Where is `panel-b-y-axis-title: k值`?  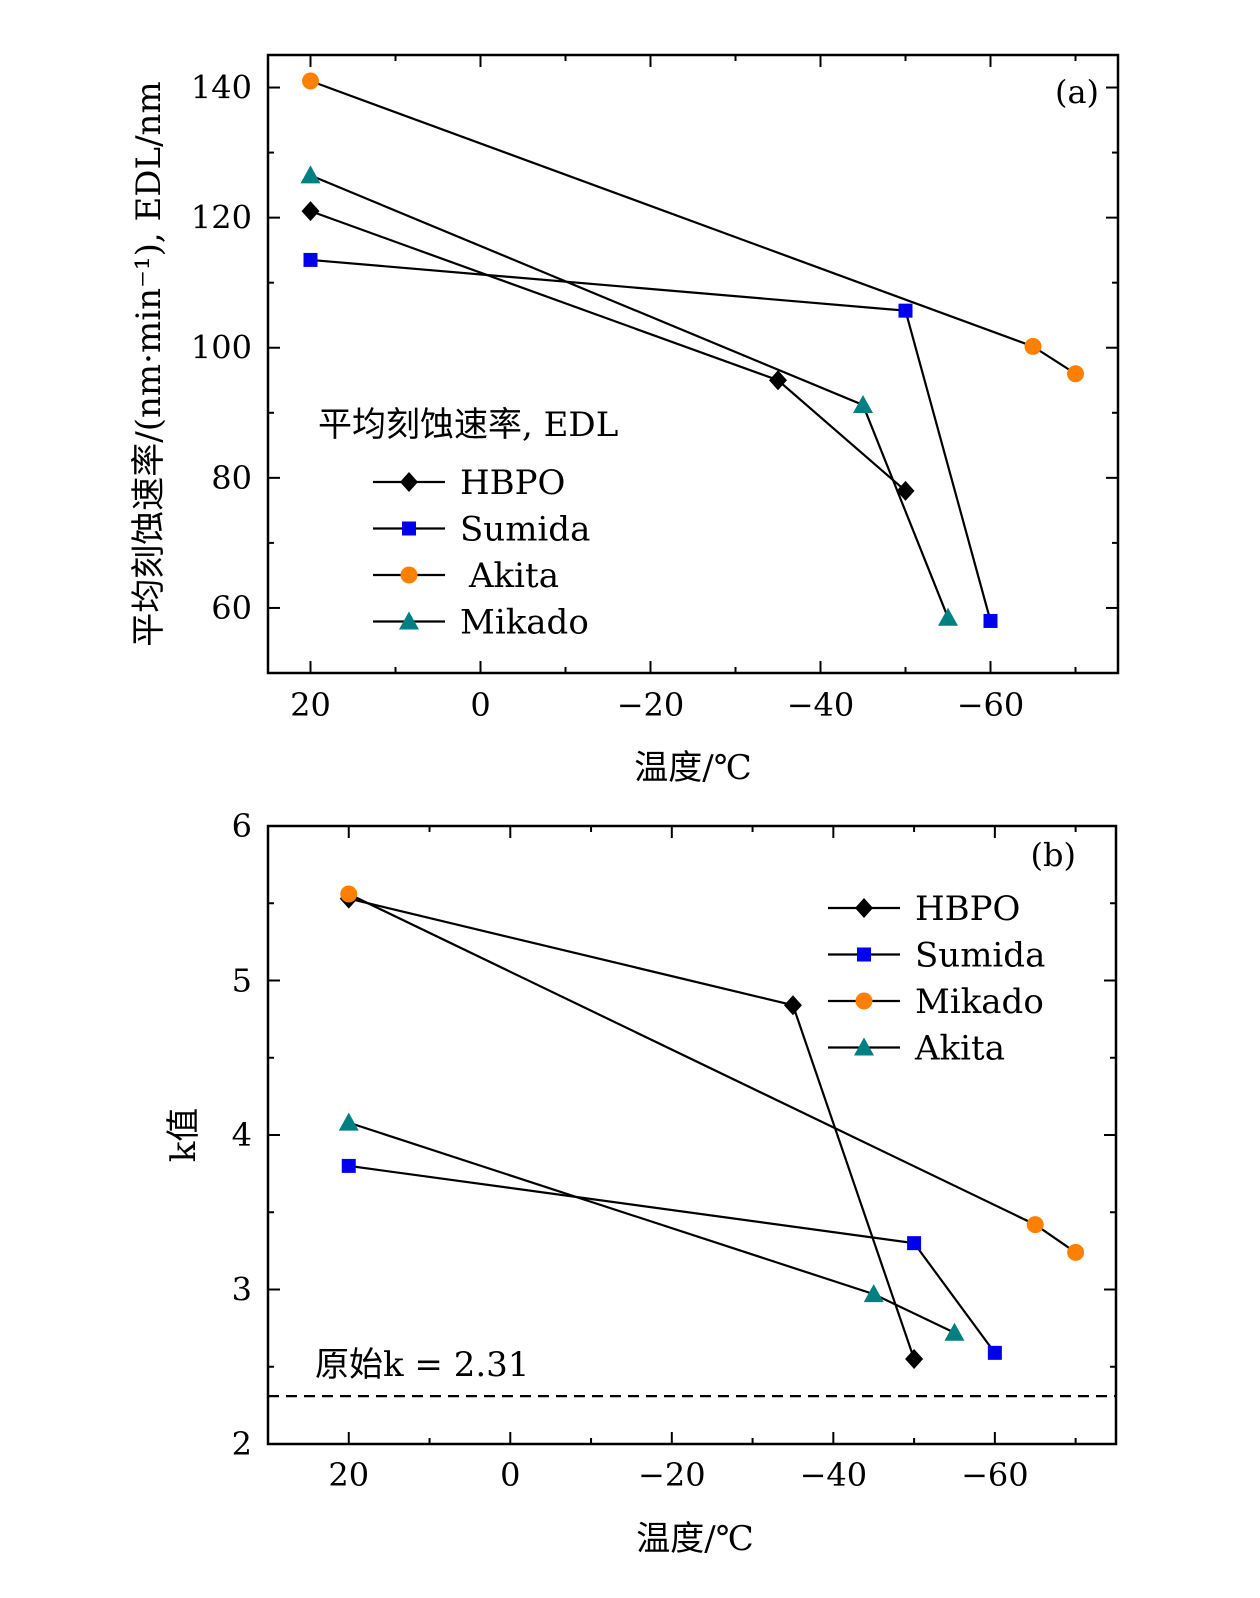
panel-b-y-axis-title: k值 is located at coordinates (184, 1135).